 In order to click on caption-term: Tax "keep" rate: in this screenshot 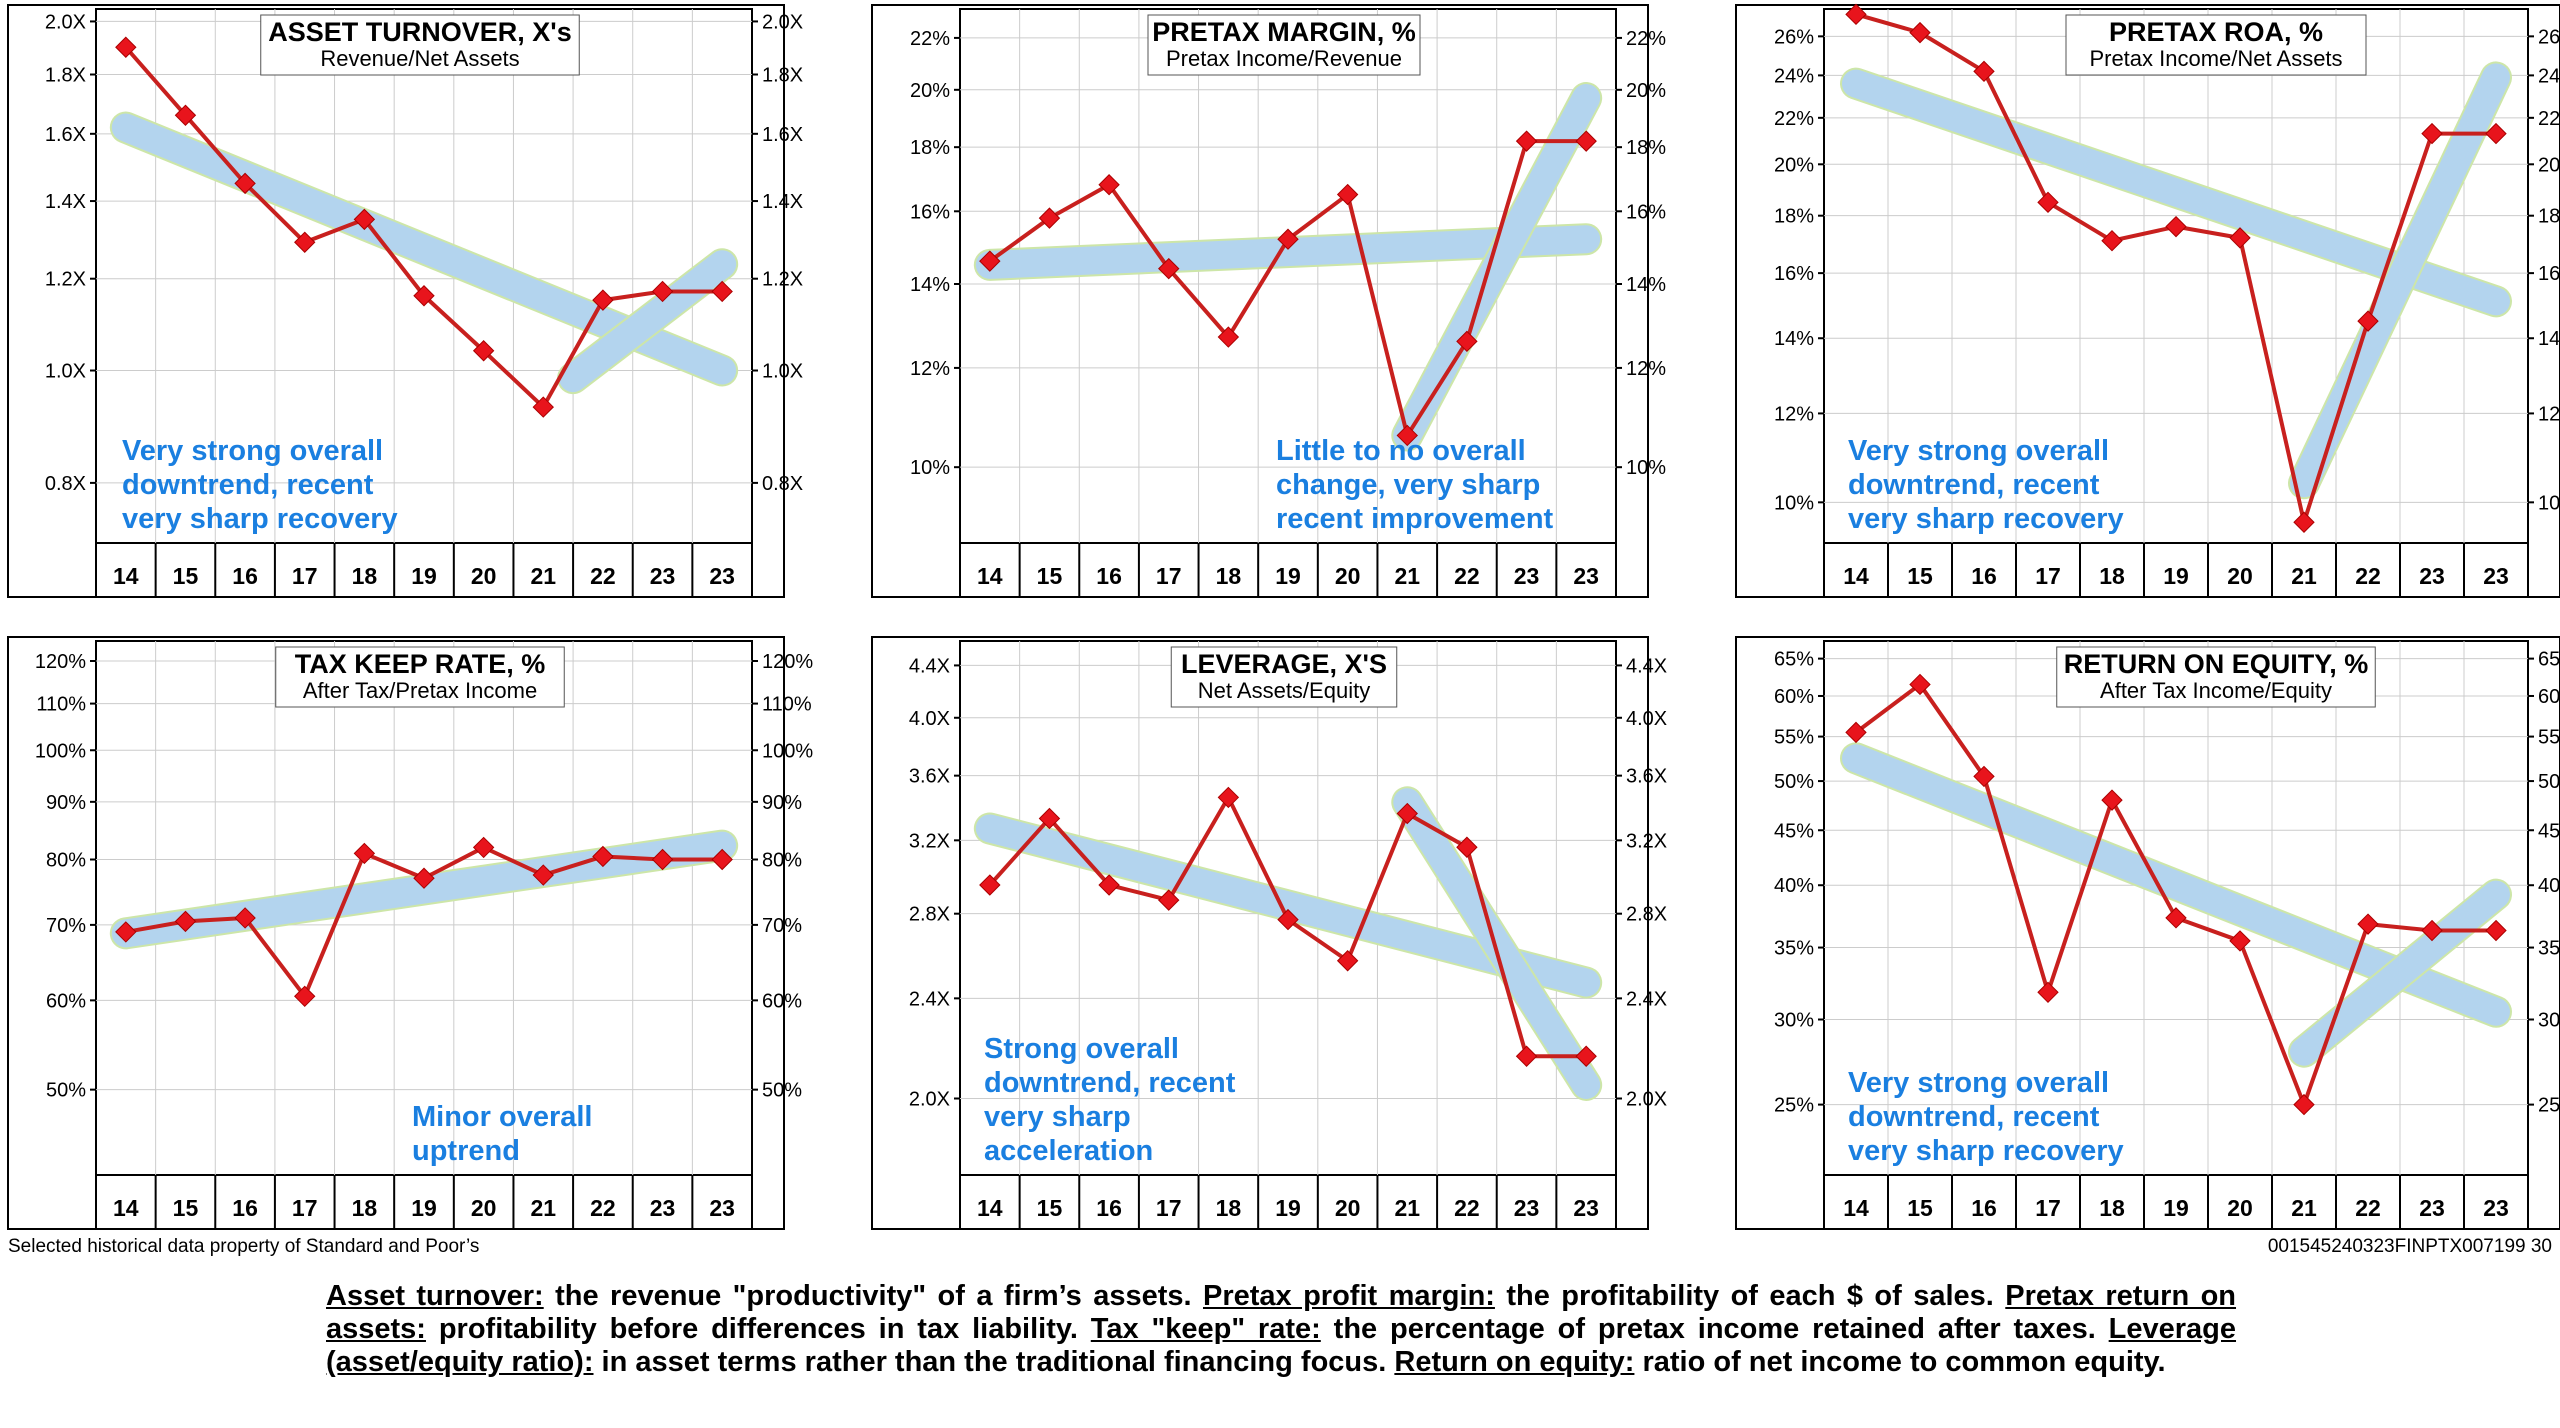, I will do `click(1205, 1329)`.